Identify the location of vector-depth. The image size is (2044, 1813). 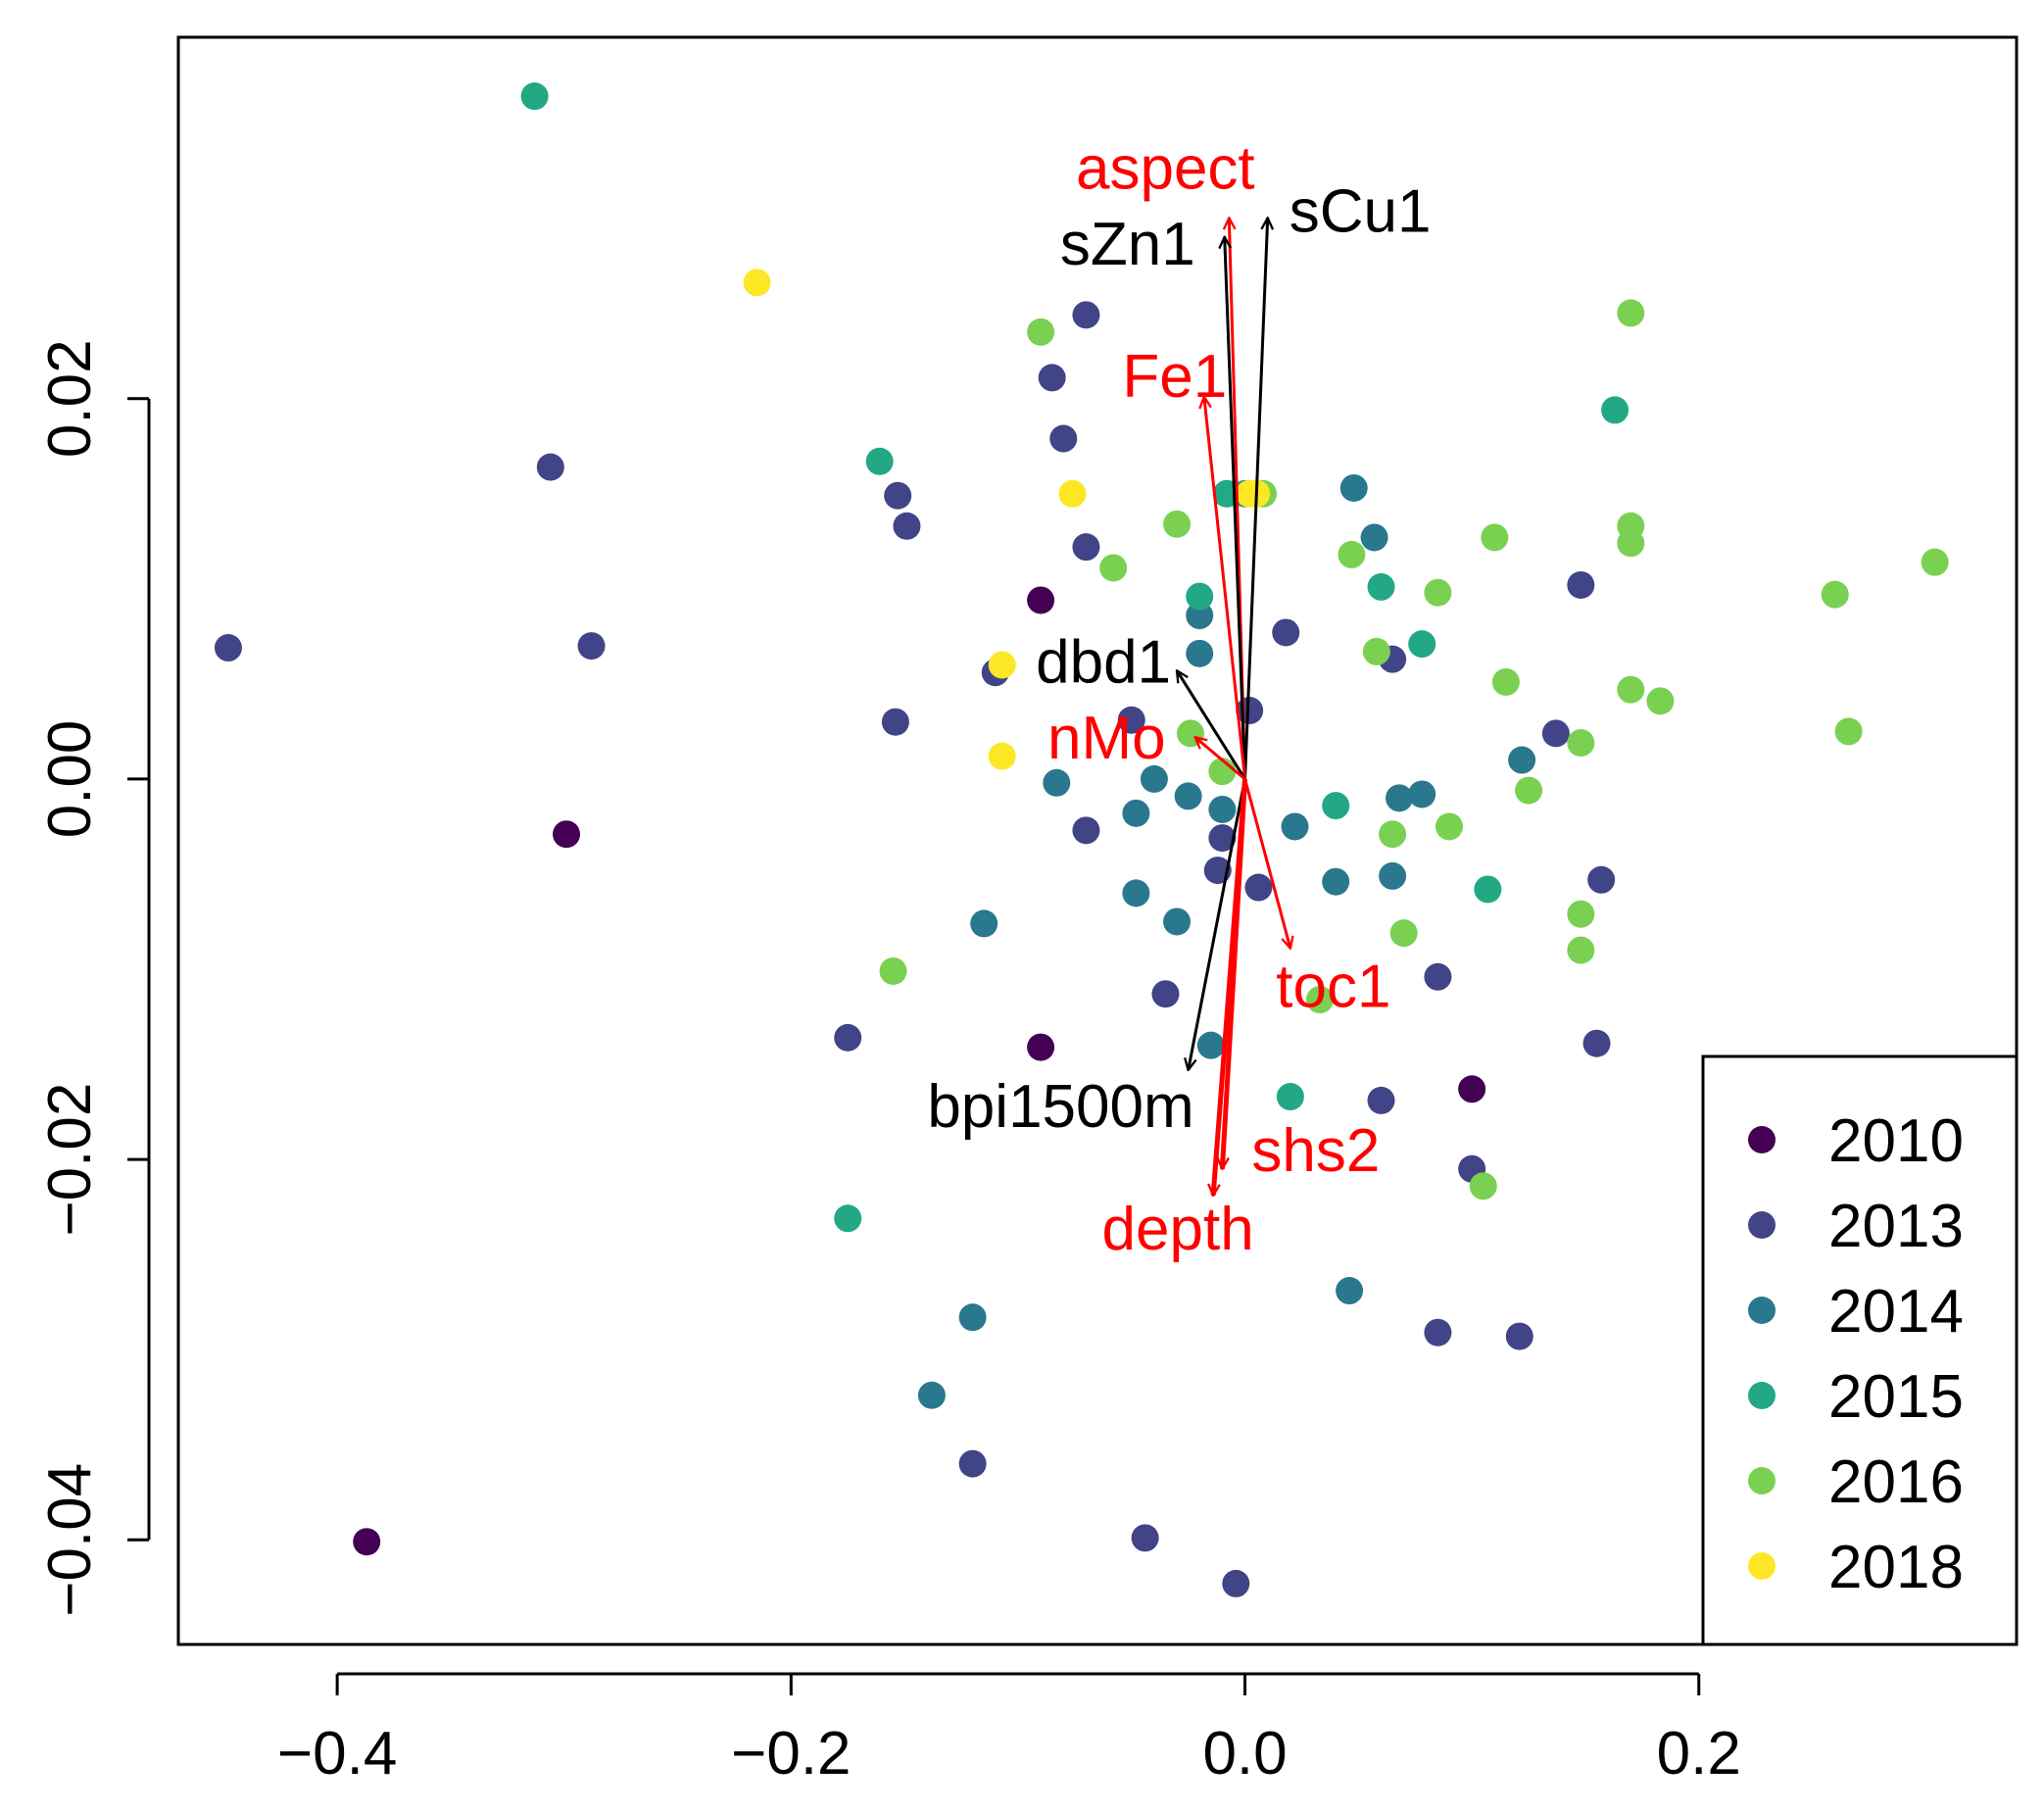
(1231, 987).